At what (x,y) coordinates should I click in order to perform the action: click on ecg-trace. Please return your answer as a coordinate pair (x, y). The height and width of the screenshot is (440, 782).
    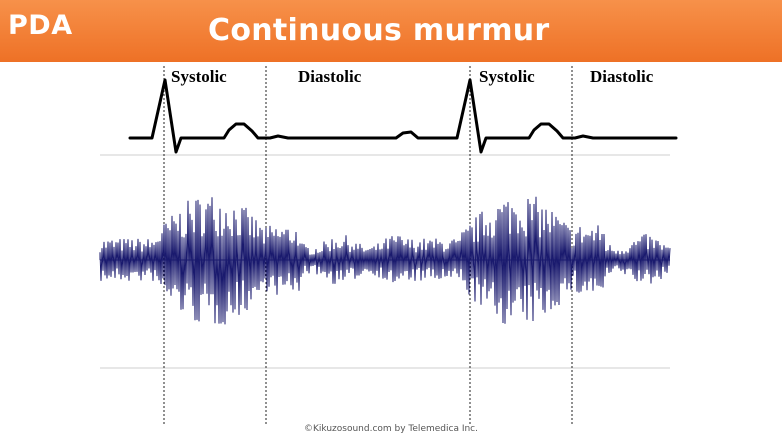
    Looking at the image, I should click on (403, 116).